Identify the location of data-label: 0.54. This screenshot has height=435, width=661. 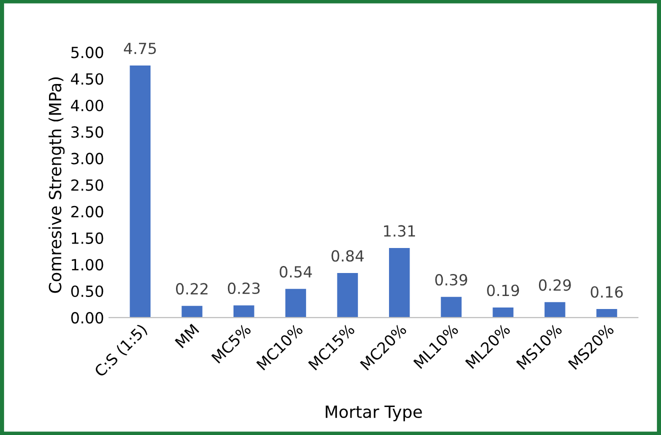
(296, 272).